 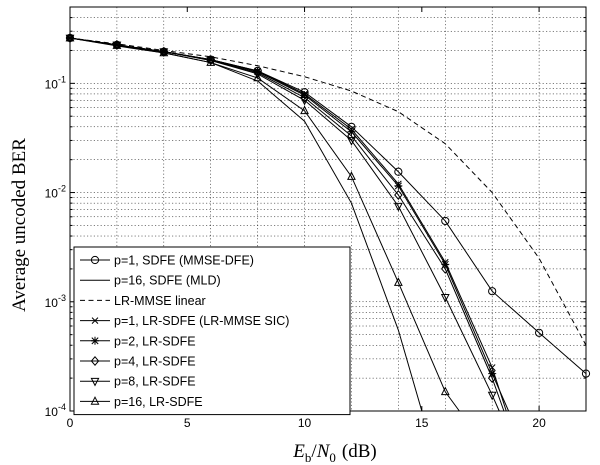 I want to click on legend-item: p=4, LR-SDFE, so click(x=138, y=362).